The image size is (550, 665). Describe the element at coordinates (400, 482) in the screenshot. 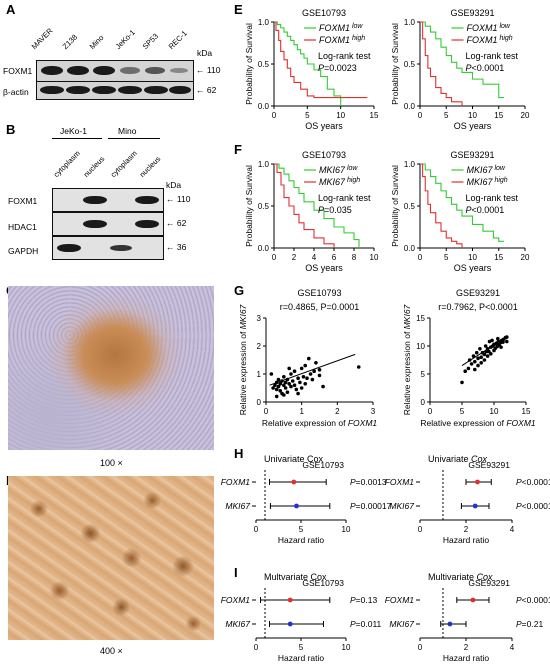

I see `row-label: FOXM1` at that location.